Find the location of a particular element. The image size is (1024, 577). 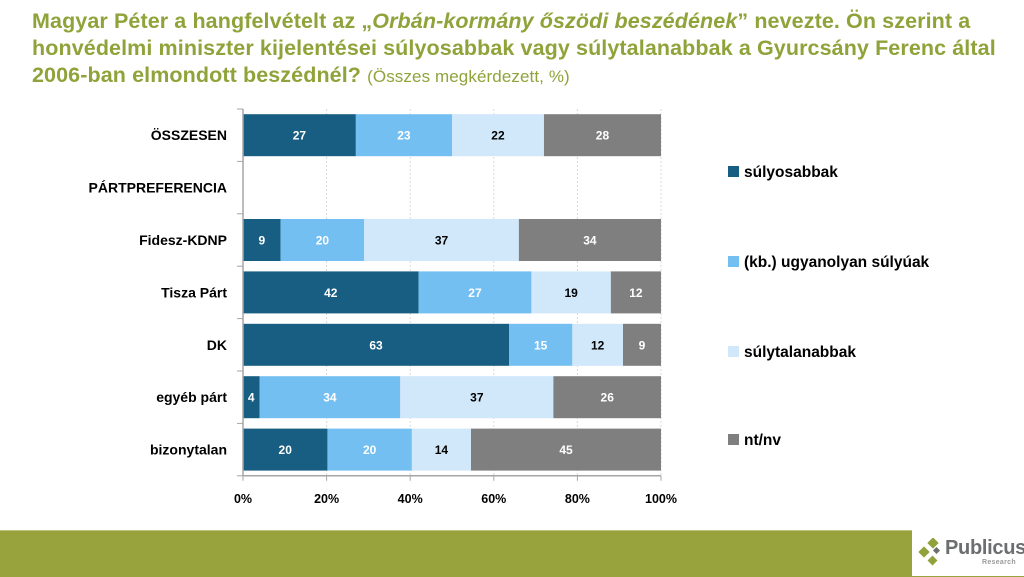

x-tick-label: 40% is located at coordinates (410, 499).